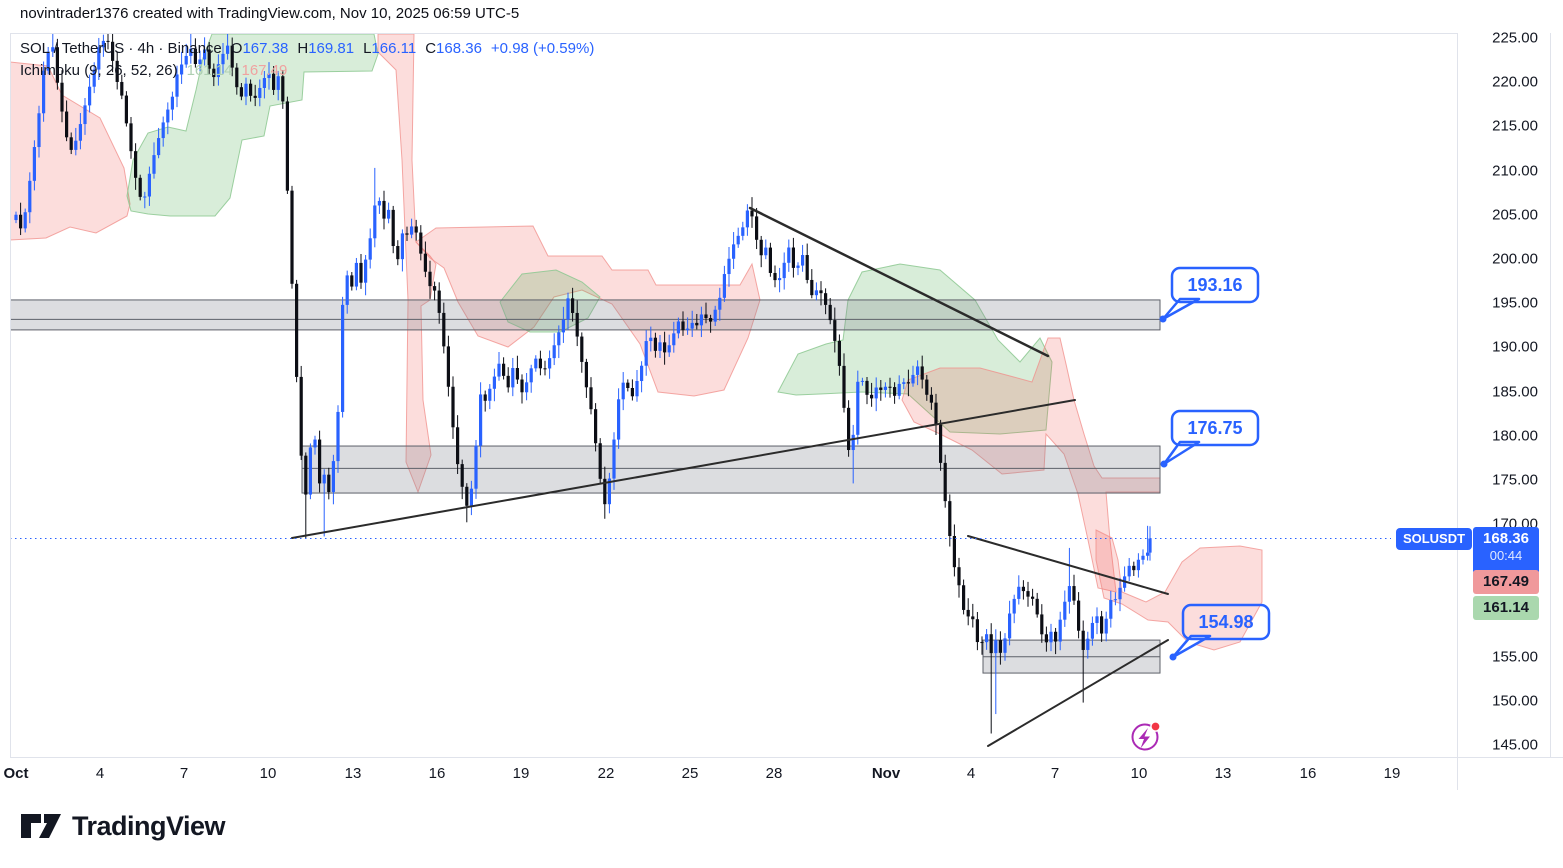 The image size is (1563, 868). What do you see at coordinates (1506, 538) in the screenshot?
I see `last-price-value: 168.36` at bounding box center [1506, 538].